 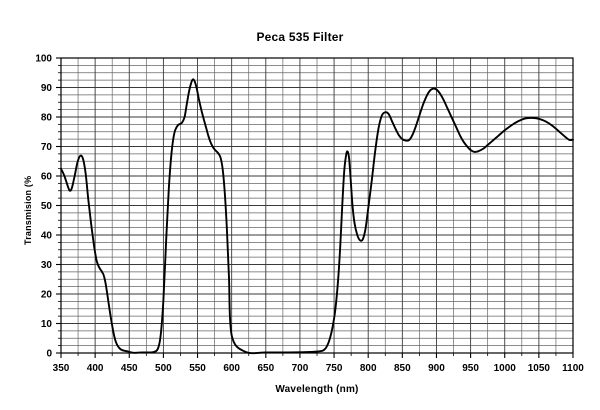 What do you see at coordinates (47, 147) in the screenshot?
I see `y-tick-label: 70` at bounding box center [47, 147].